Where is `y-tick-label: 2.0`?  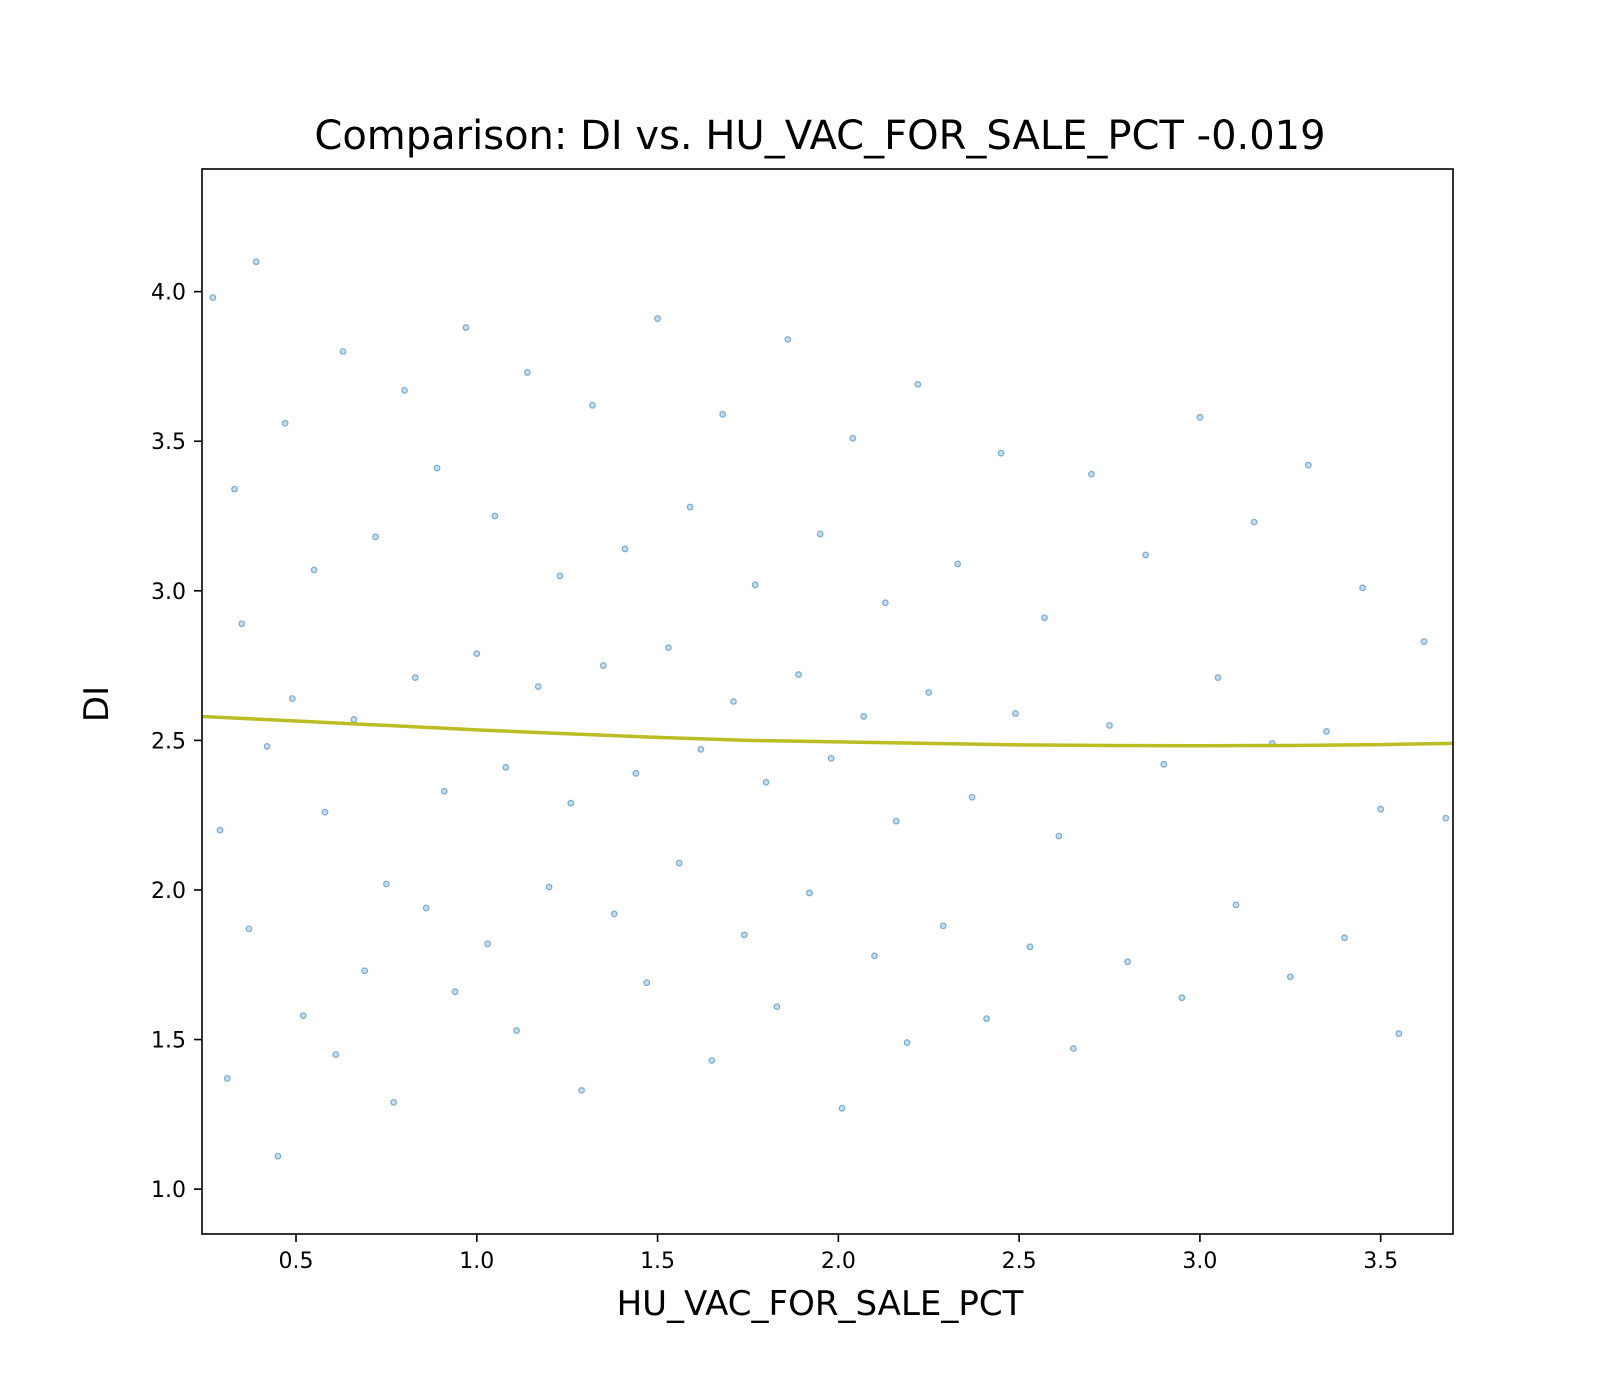 y-tick-label: 2.0 is located at coordinates (168, 891).